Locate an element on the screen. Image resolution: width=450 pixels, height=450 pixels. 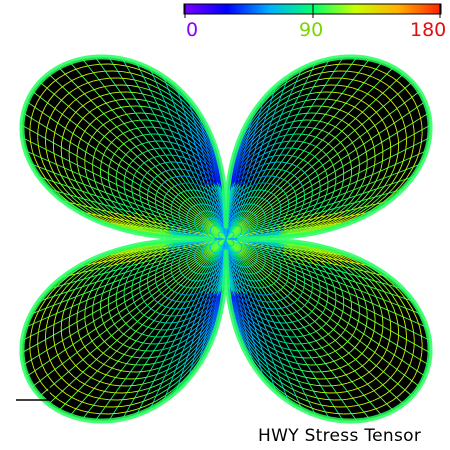
colorbar-label-max: 180 is located at coordinates (428, 30).